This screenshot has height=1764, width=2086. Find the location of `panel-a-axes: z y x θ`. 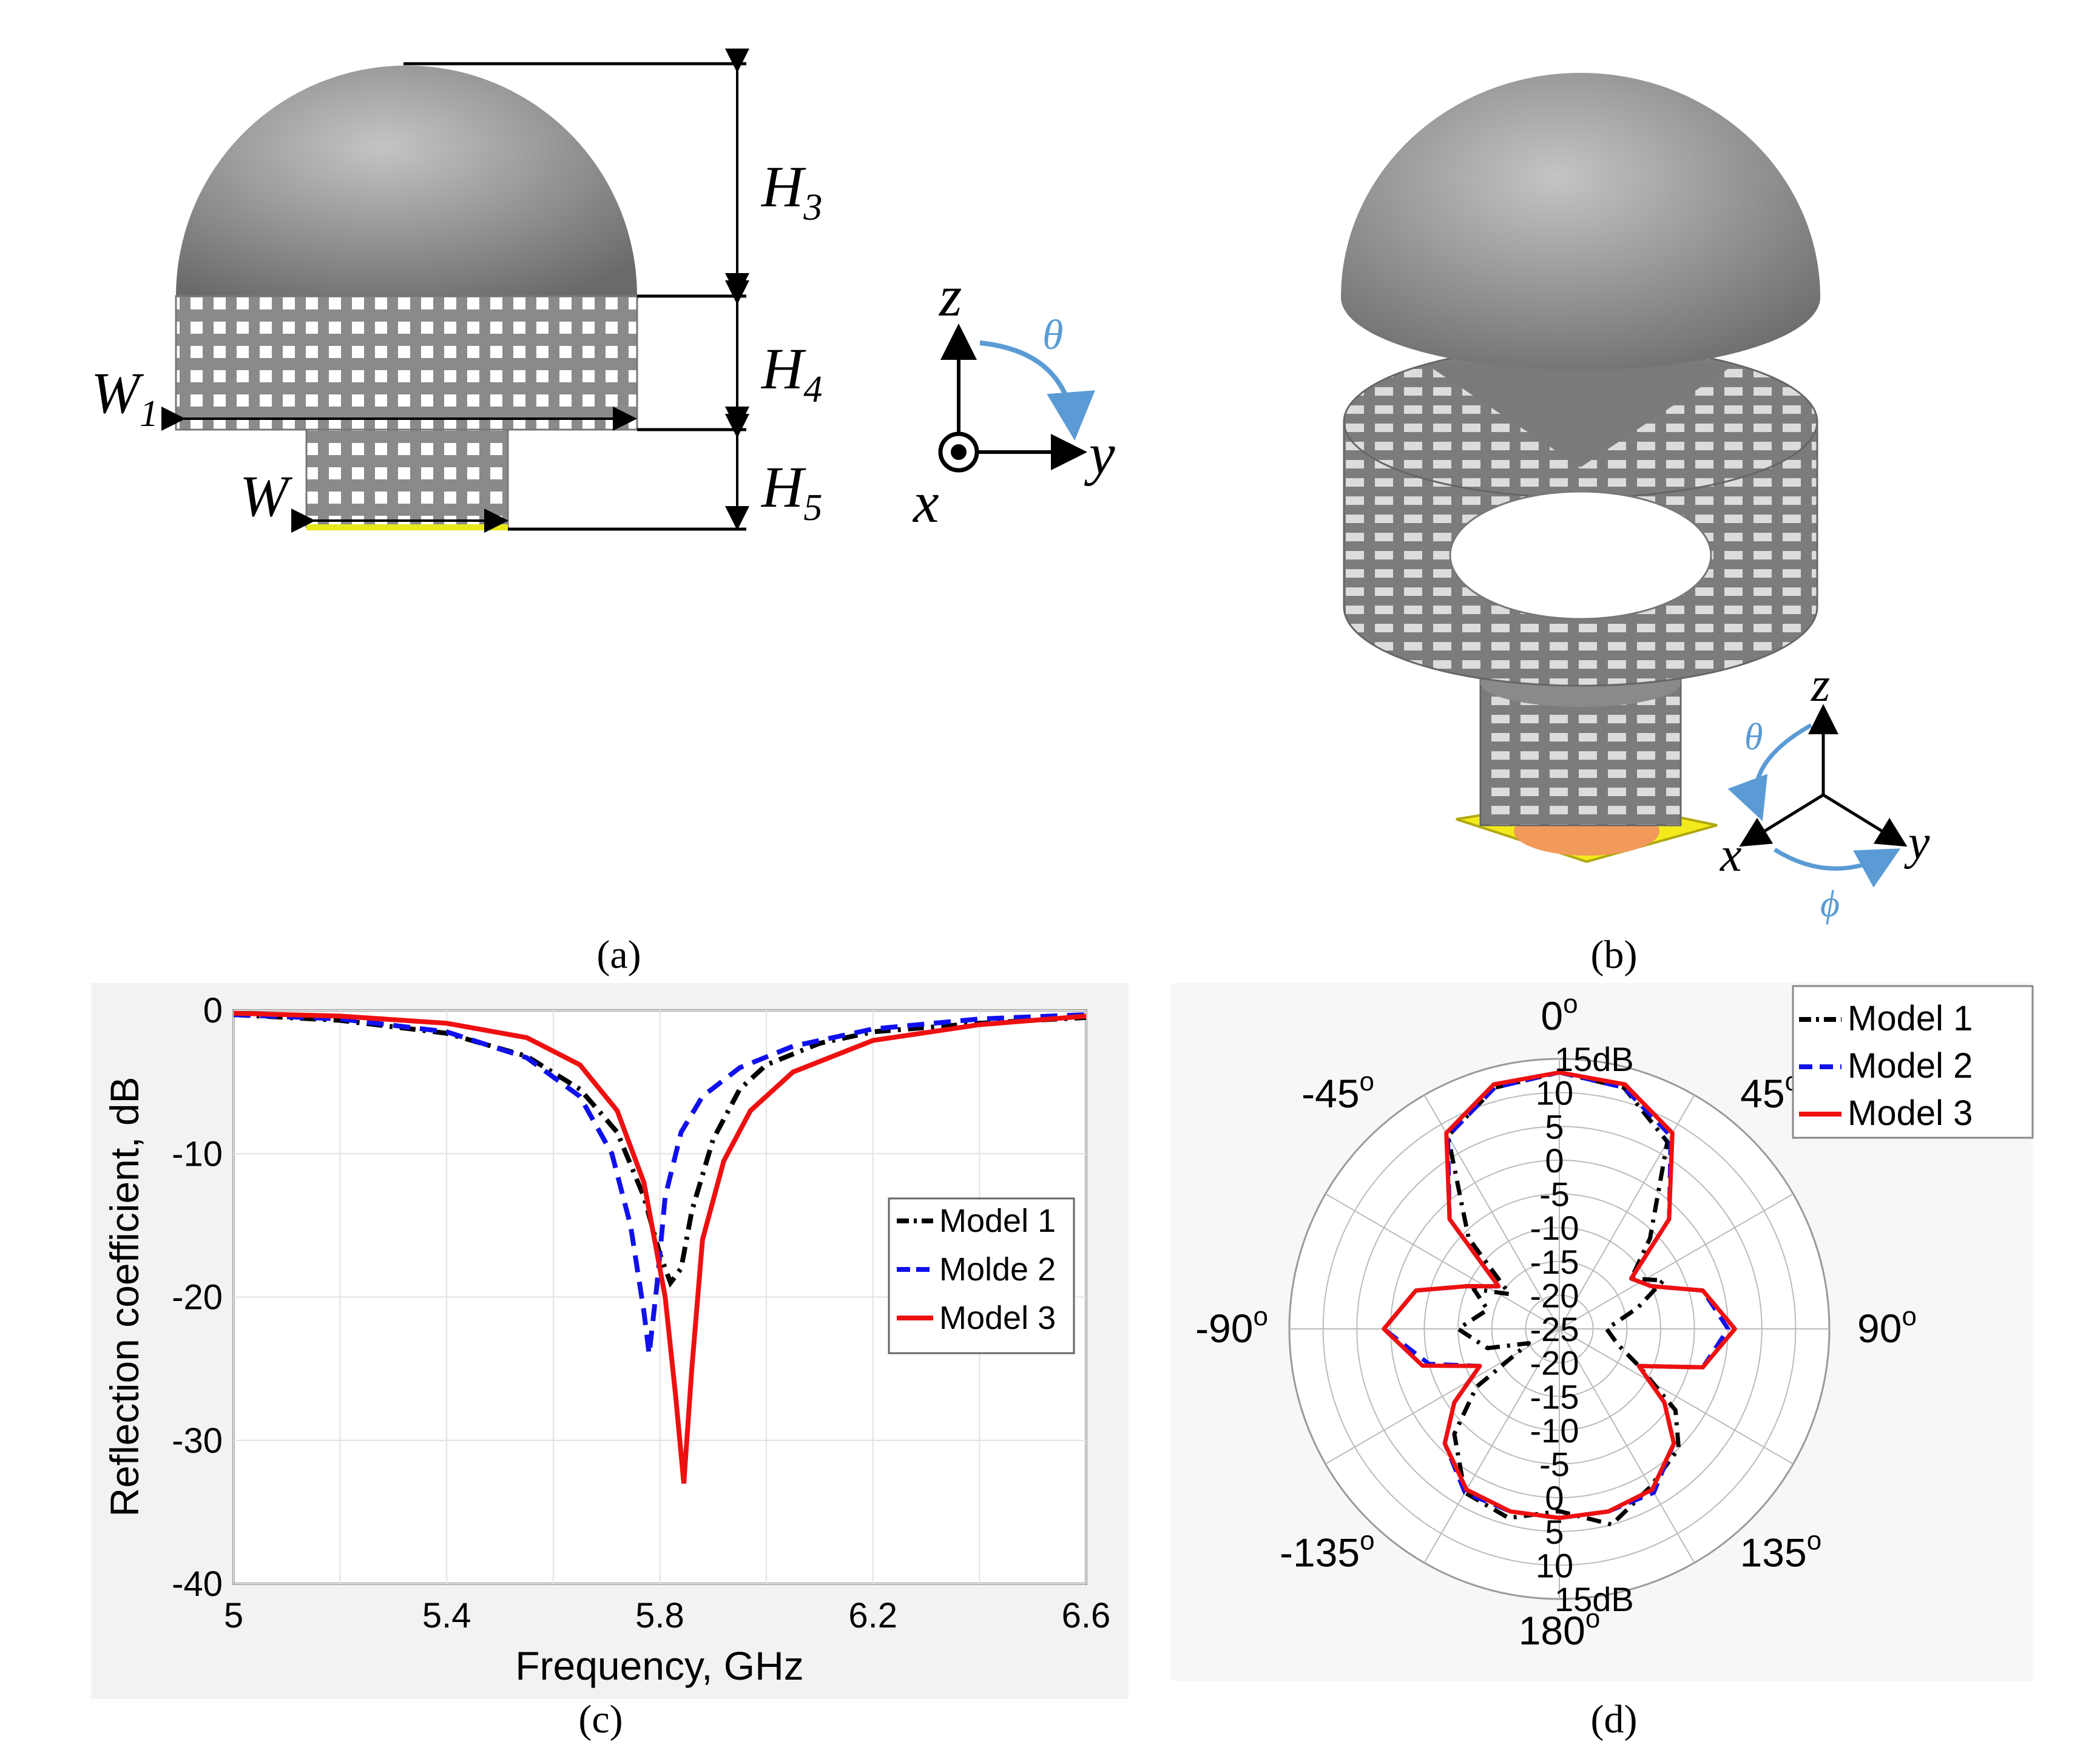

panel-a-axes: z y x θ is located at coordinates (1013, 399).